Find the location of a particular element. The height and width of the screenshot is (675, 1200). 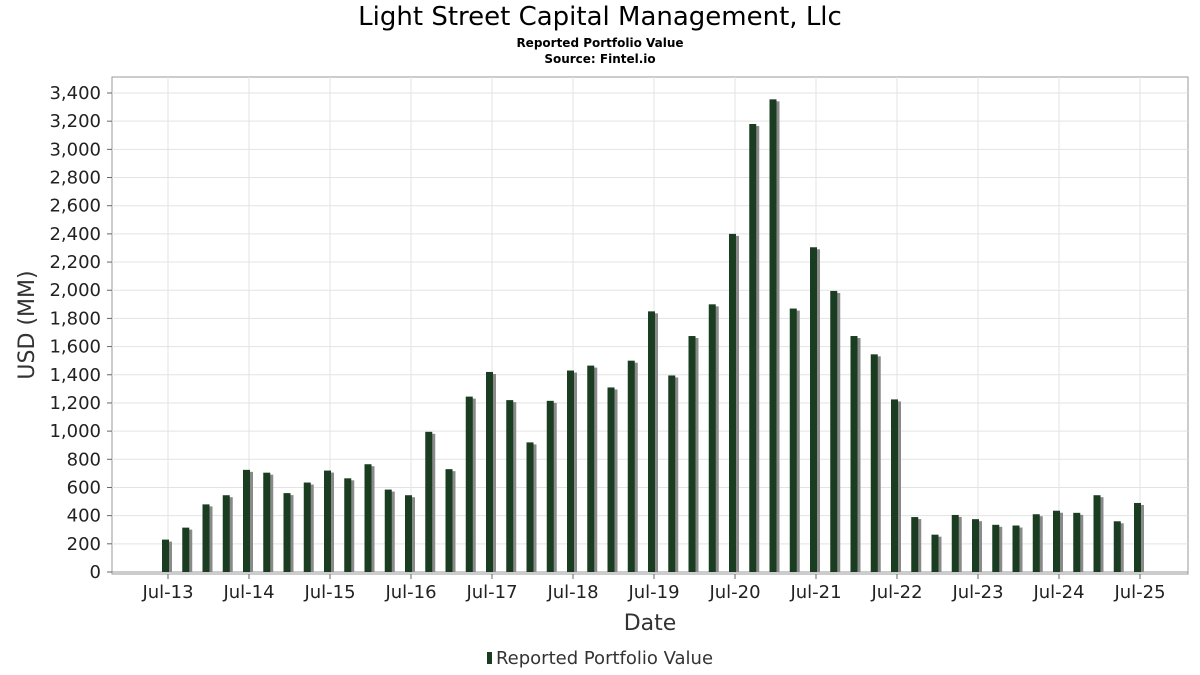

y-tick-label: 200 is located at coordinates (84, 544).